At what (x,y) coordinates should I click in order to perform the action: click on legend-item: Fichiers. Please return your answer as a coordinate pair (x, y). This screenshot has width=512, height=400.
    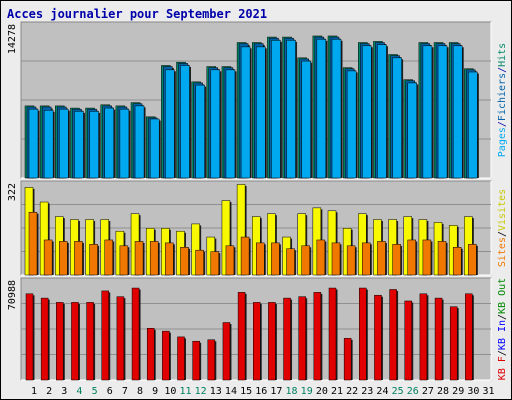
    Looking at the image, I should click on (502, 97).